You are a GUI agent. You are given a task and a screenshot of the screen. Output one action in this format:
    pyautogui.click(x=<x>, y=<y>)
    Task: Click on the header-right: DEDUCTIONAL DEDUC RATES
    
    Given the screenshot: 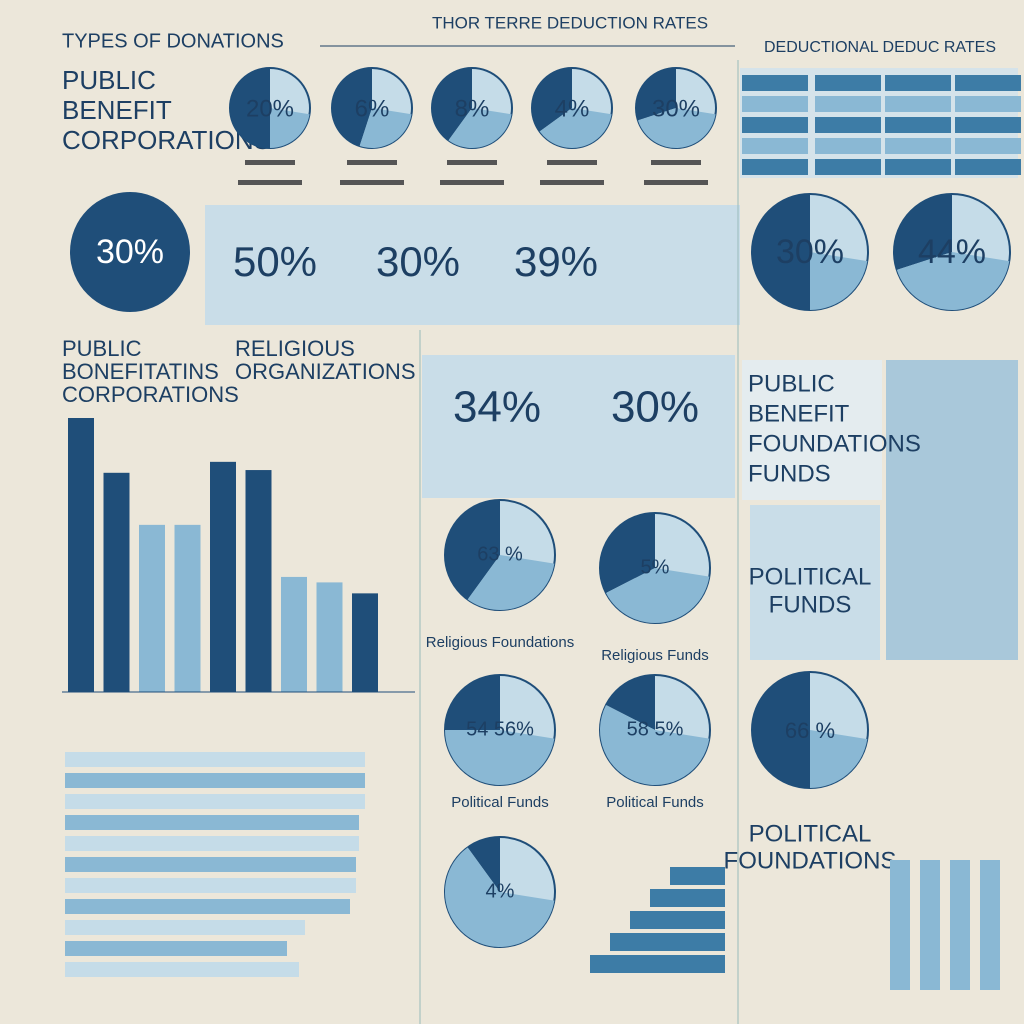 What is the action you would take?
    pyautogui.click(x=880, y=47)
    